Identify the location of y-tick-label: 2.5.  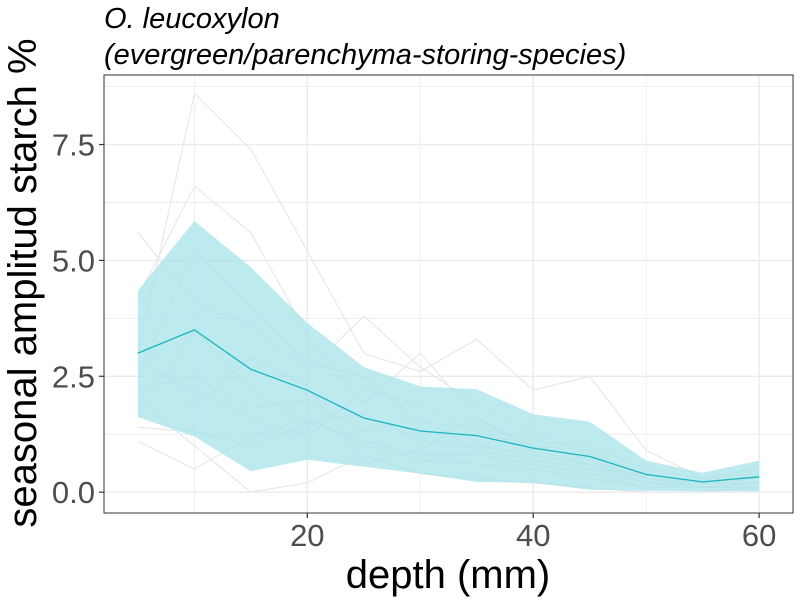
(73, 376).